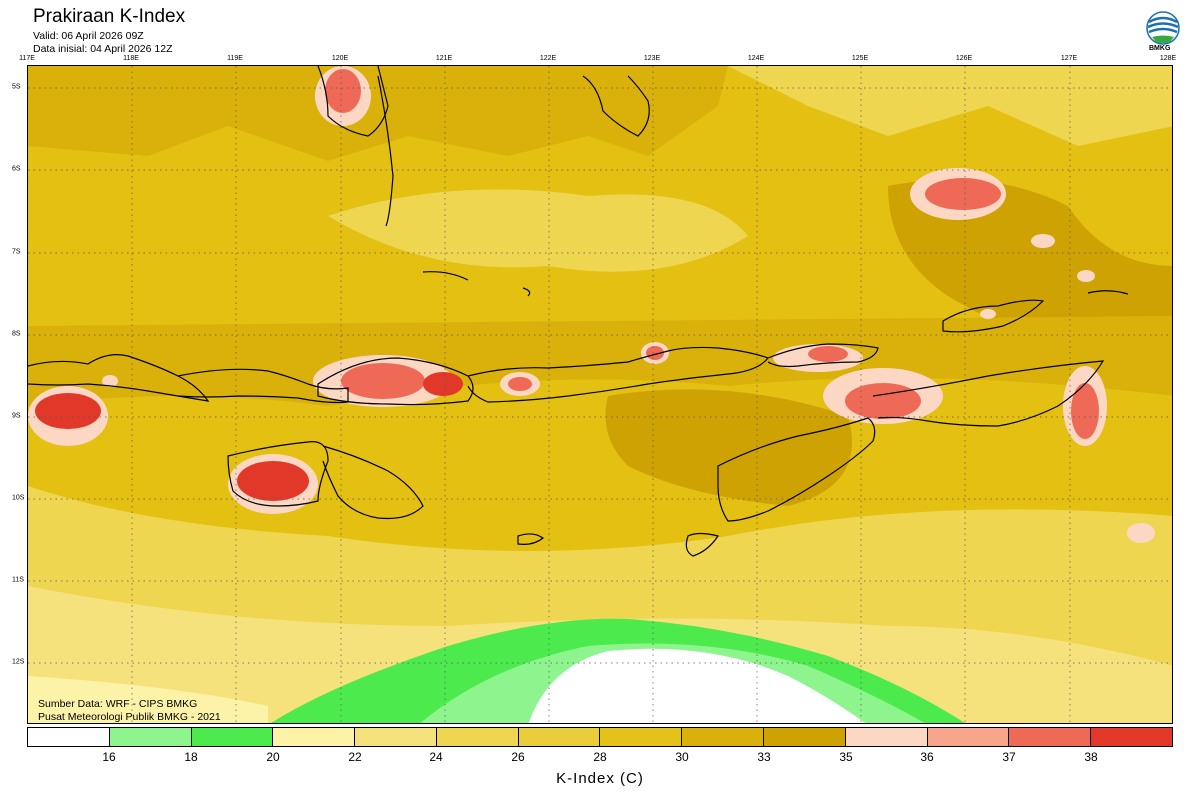 This screenshot has width=1200, height=800. What do you see at coordinates (16, 169) in the screenshot?
I see `lat-label: 6S` at bounding box center [16, 169].